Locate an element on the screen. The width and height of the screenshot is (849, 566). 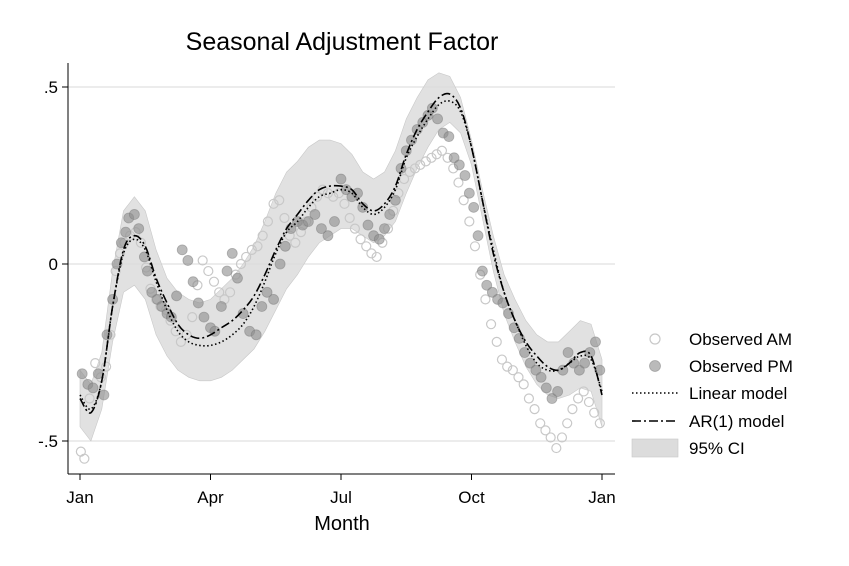
x-axis-title: Month is located at coordinates (342, 524).